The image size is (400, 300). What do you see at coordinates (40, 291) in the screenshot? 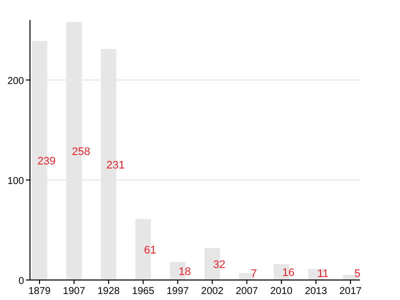
I see `x-tick-label: 1879` at bounding box center [40, 291].